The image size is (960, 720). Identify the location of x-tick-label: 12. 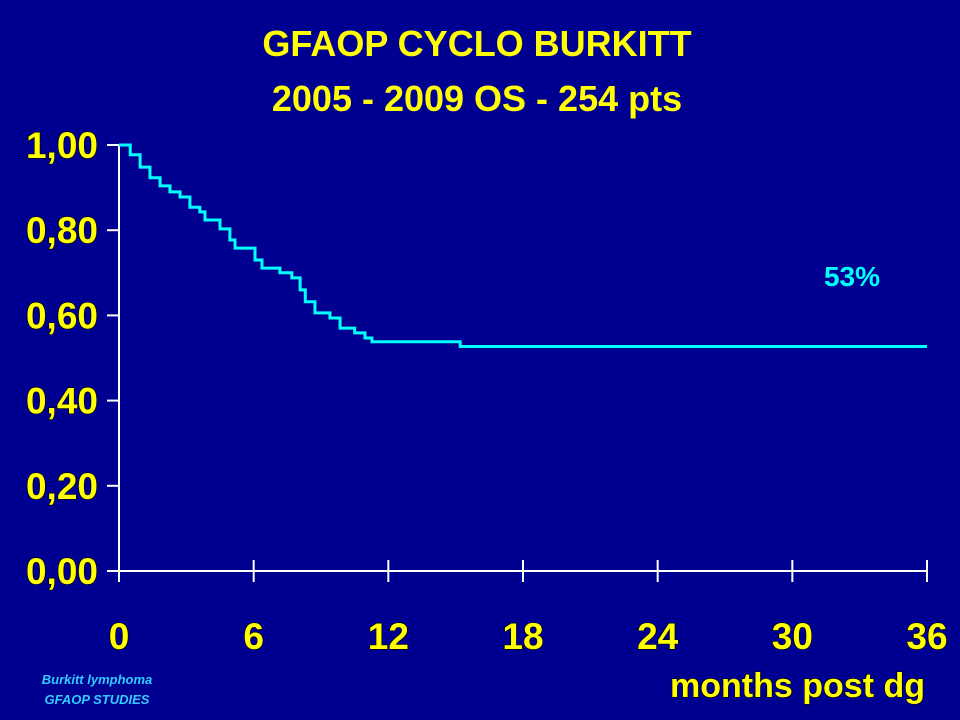
(388, 636).